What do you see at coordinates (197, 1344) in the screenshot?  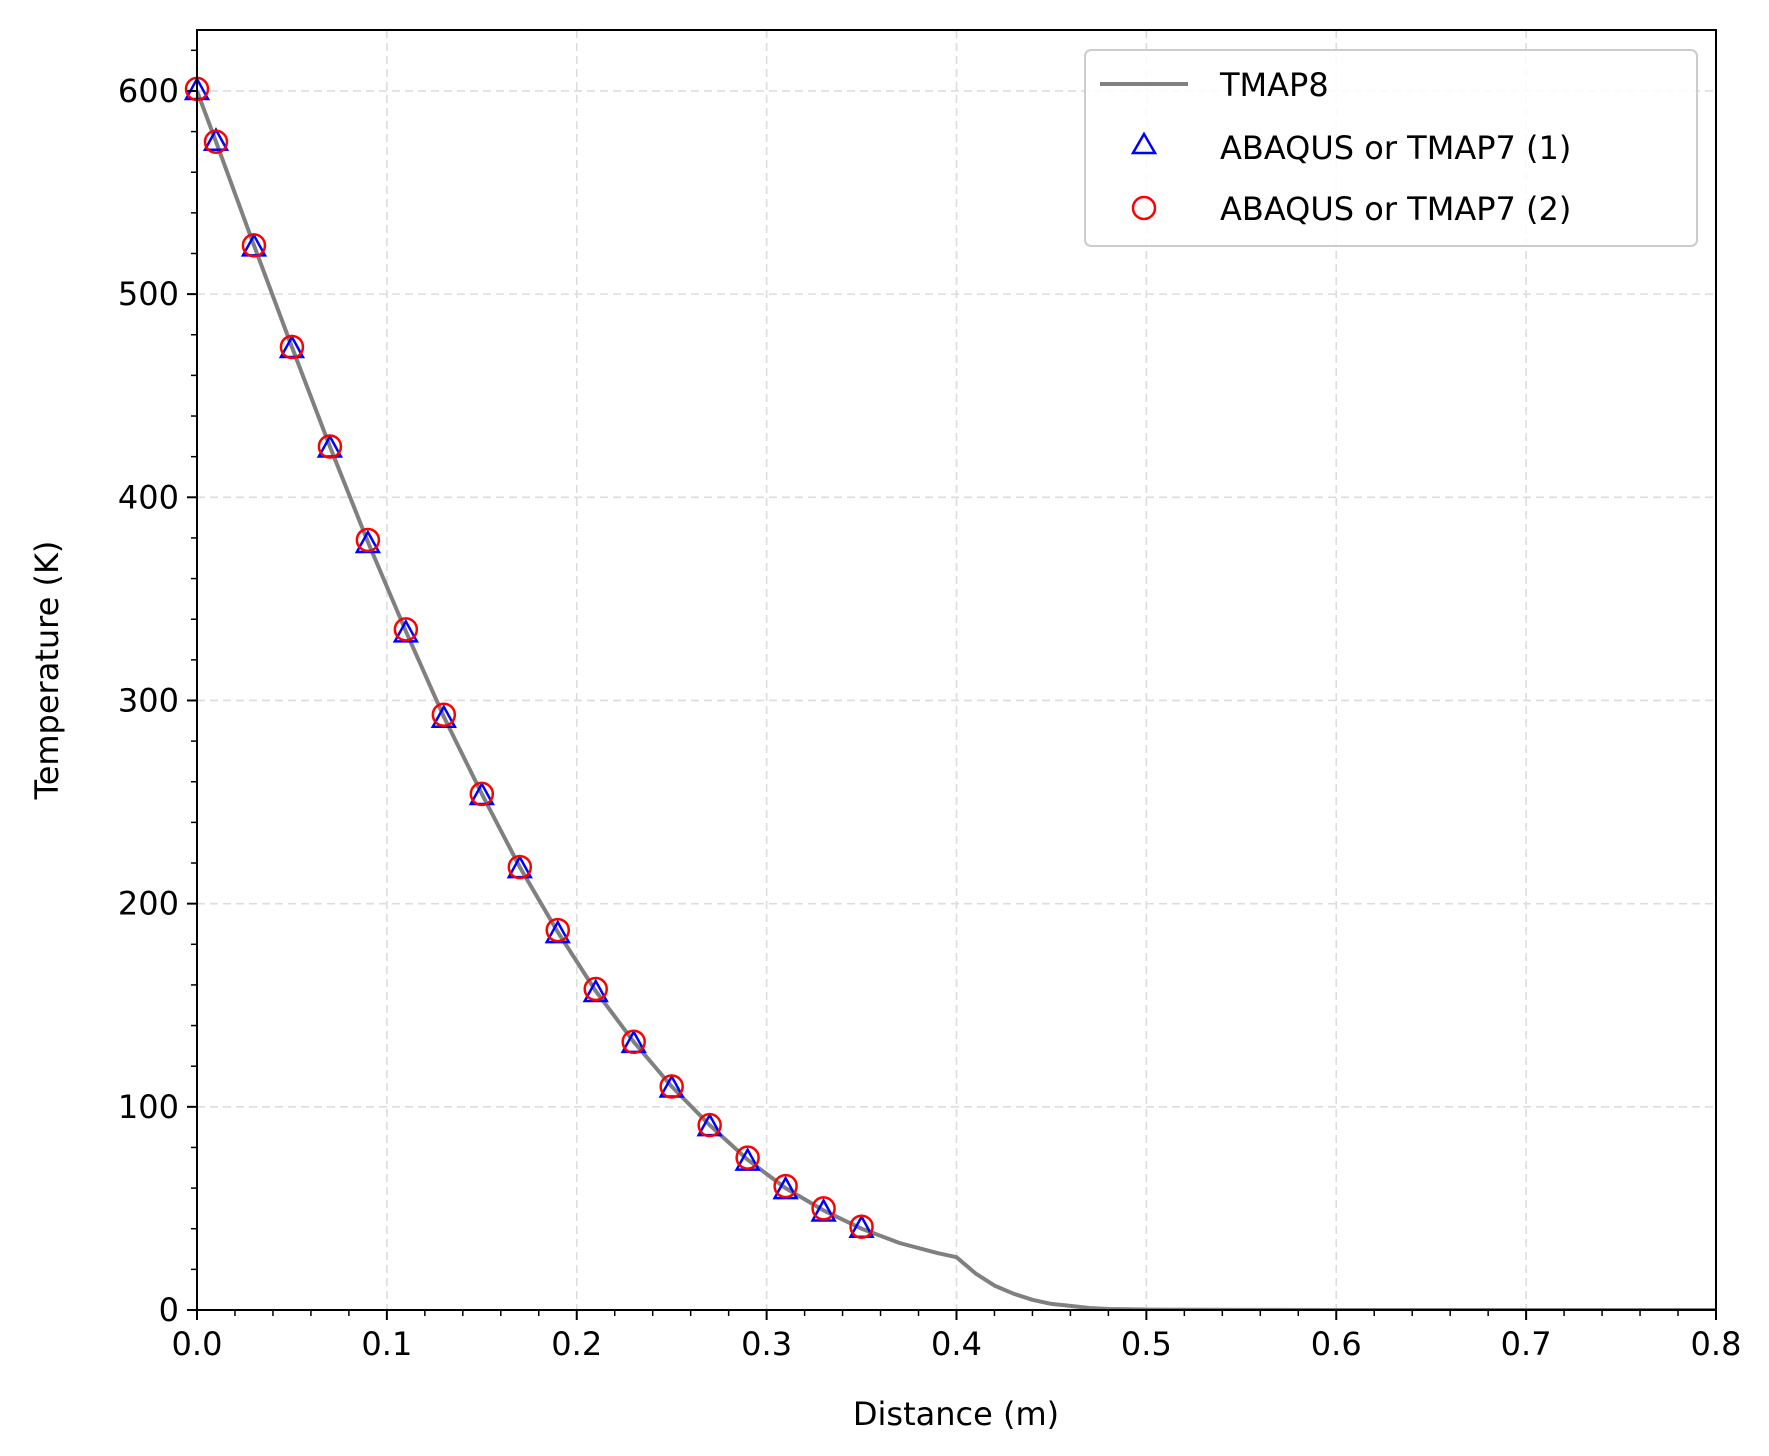 I see `x-tick-label: 0.0` at bounding box center [197, 1344].